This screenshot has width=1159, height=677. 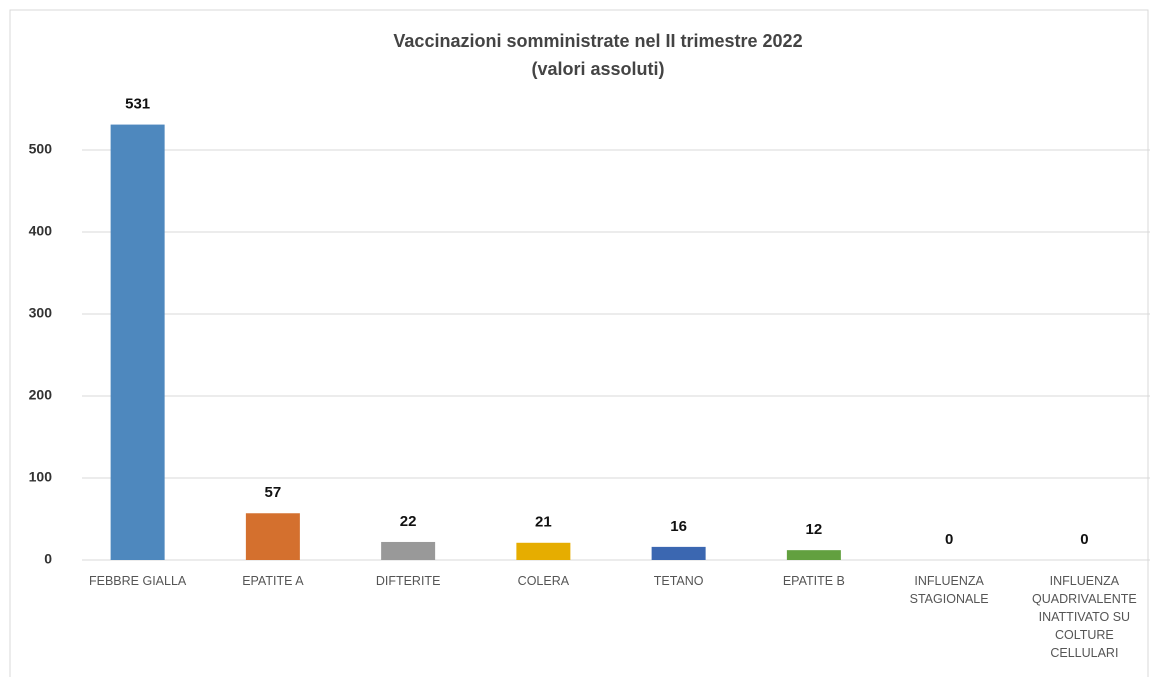 I want to click on value-label: 21, so click(x=543, y=522).